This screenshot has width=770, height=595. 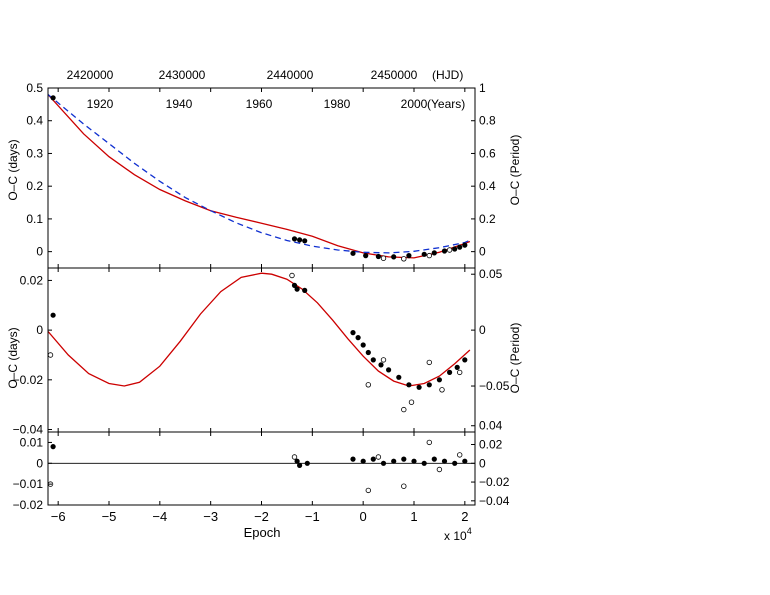 I want to click on year-tick-label: 1980, so click(x=337, y=104).